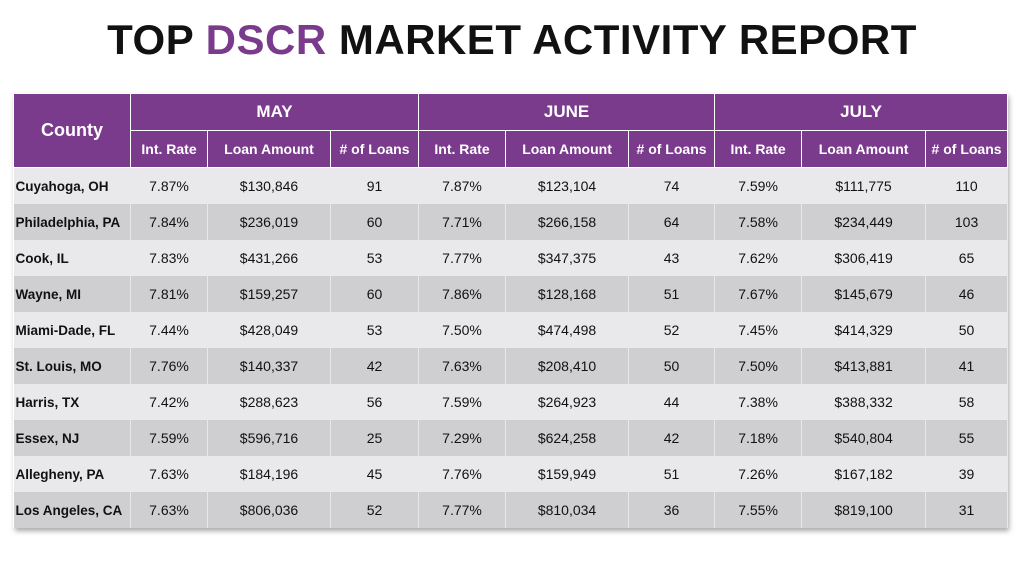 The image size is (1024, 576). Describe the element at coordinates (864, 185) in the screenshot. I see `july-loan-amount-cell: $111,775` at that location.